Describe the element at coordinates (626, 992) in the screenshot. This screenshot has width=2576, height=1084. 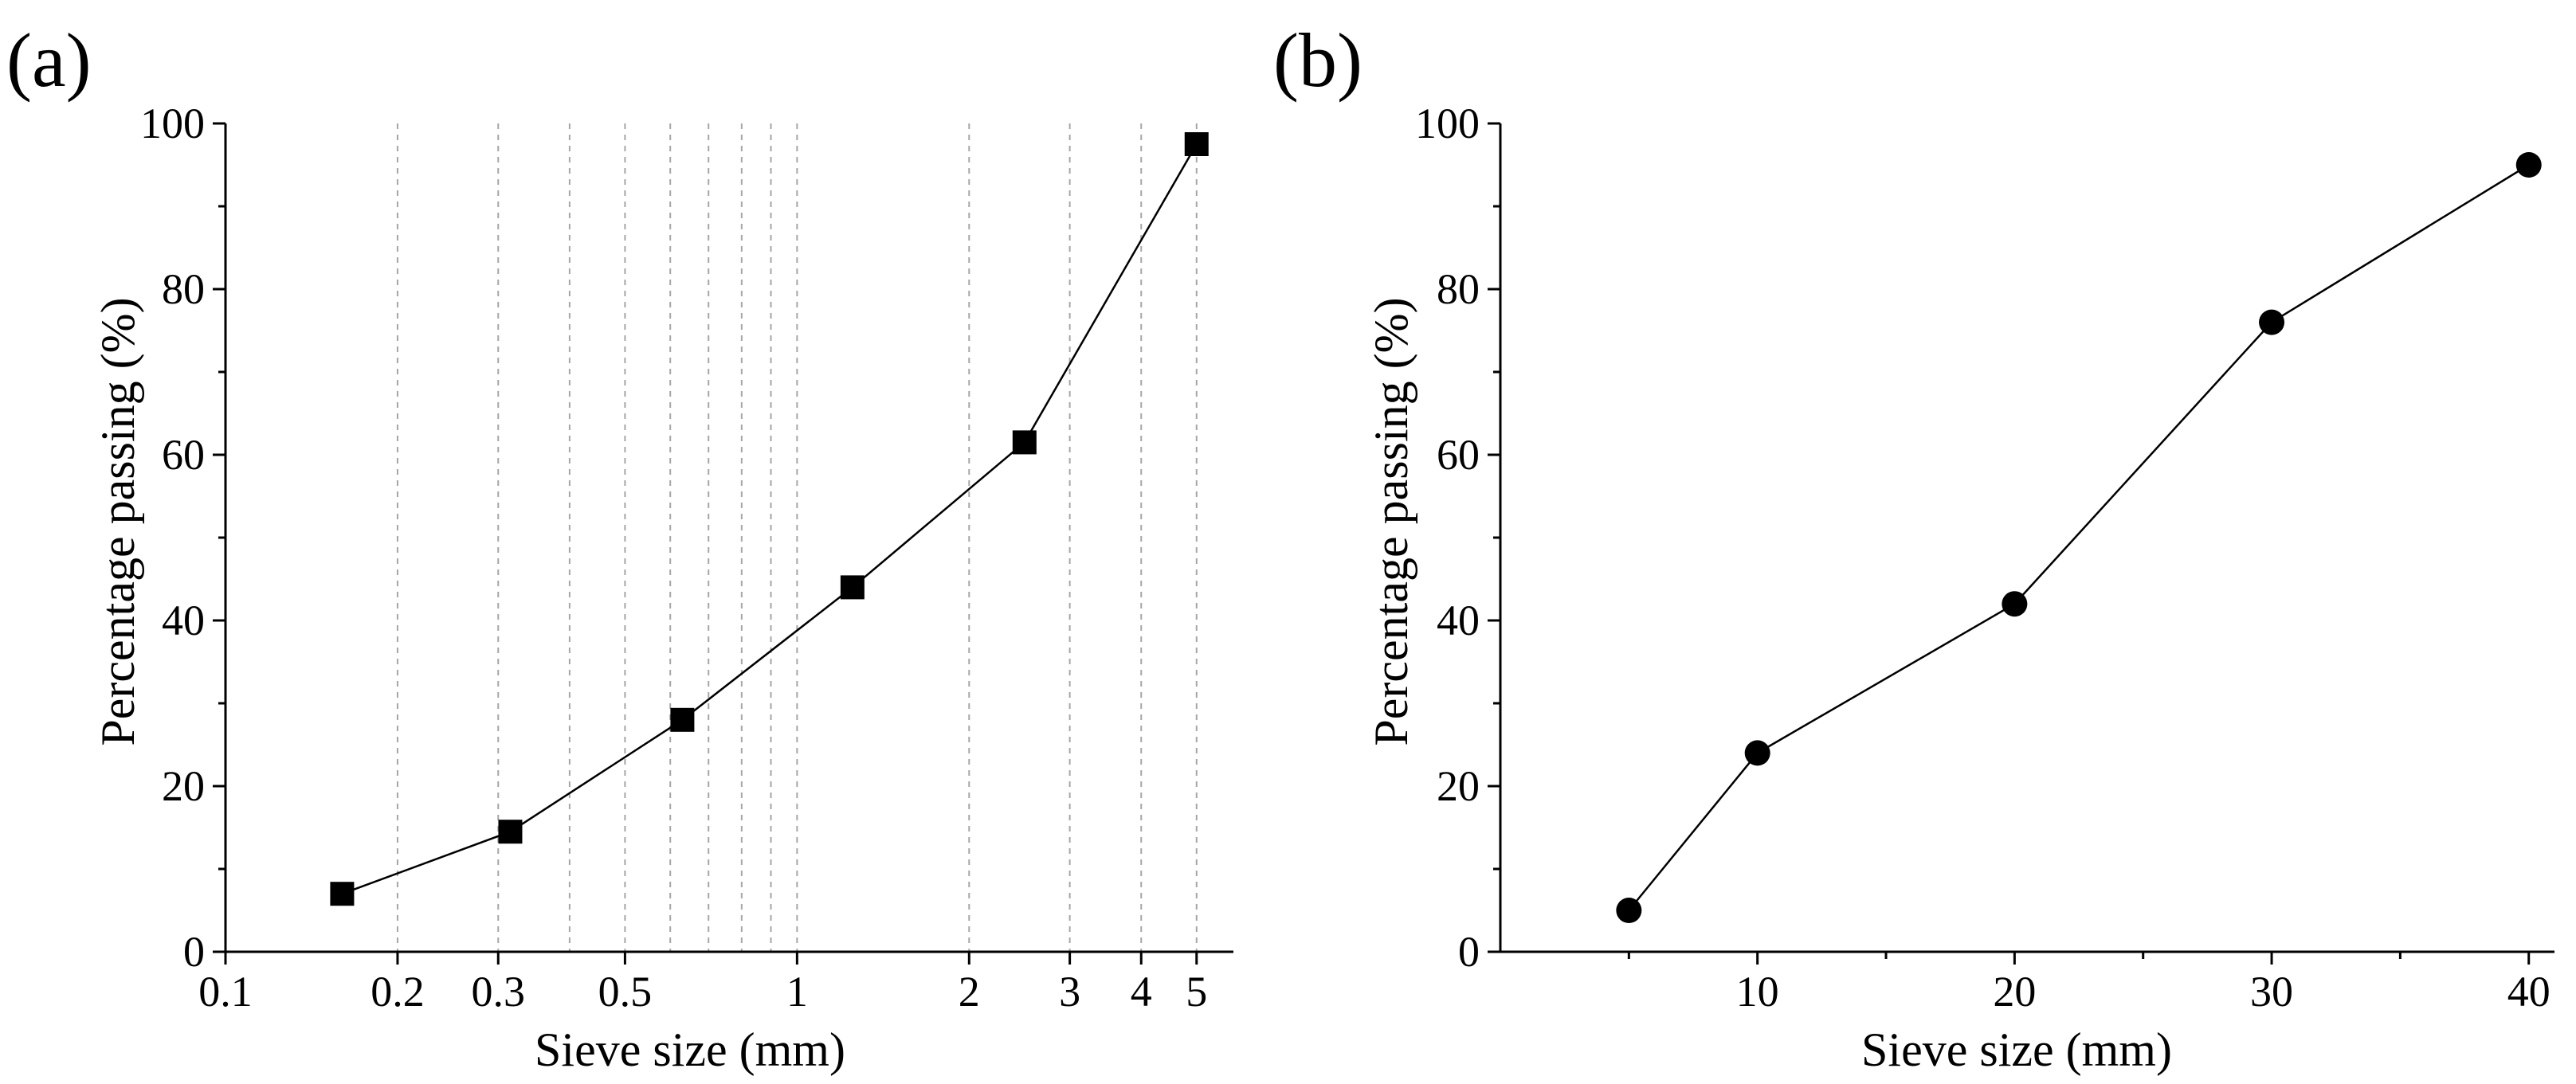
I see `x-tick-label: 0.5` at that location.